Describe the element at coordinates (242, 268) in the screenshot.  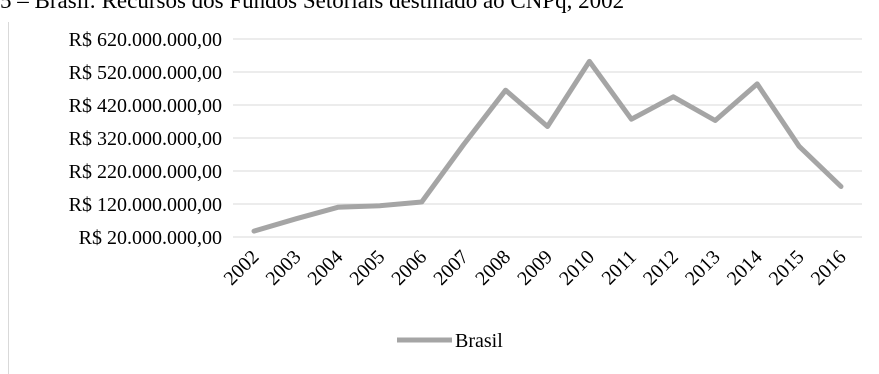
I see `x-tick-label: 2002` at that location.